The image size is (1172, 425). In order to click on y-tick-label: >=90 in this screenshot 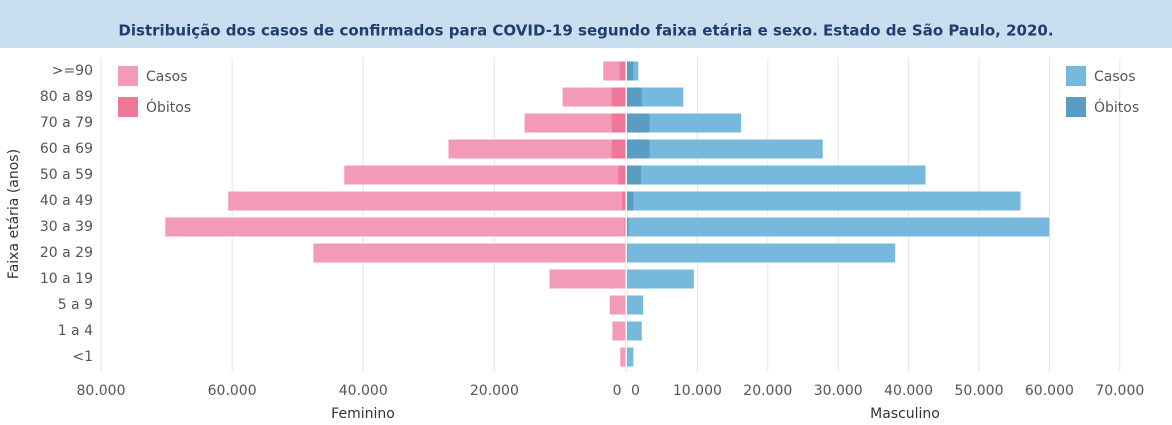, I will do `click(72, 71)`.